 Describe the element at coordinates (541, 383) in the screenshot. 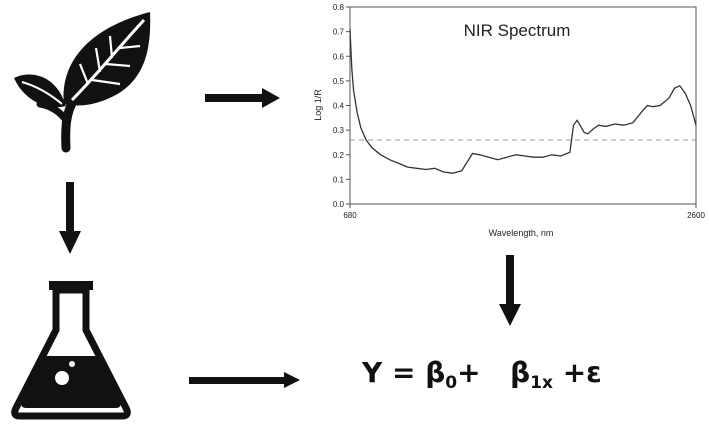

I see `eq-sub-1x: 1x` at that location.